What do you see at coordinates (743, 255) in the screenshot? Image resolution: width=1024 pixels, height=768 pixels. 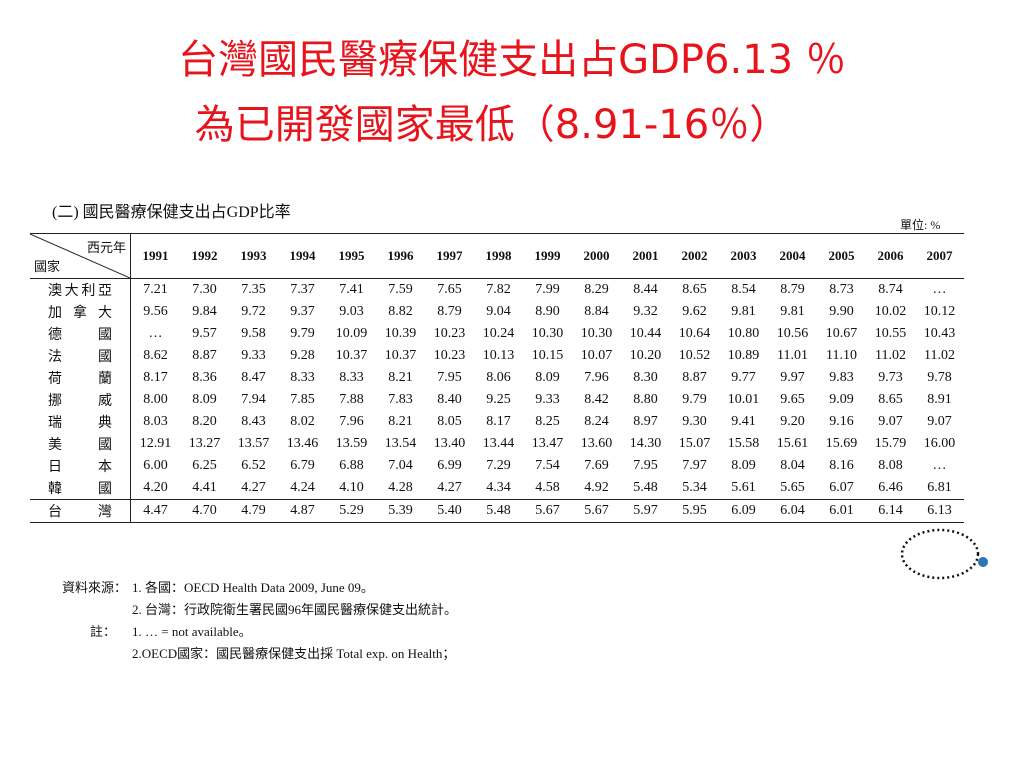 I see `year-header: 2003` at bounding box center [743, 255].